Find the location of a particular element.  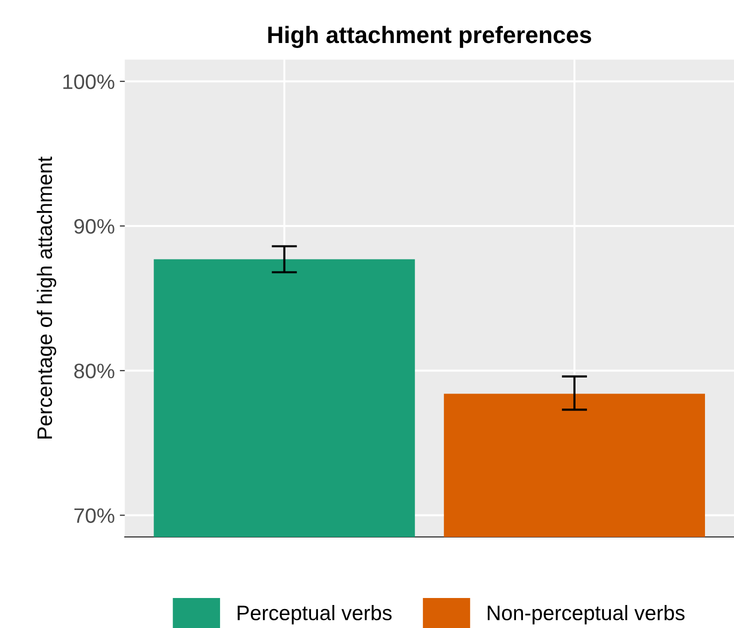

y-tick-label: 100% is located at coordinates (88, 82).